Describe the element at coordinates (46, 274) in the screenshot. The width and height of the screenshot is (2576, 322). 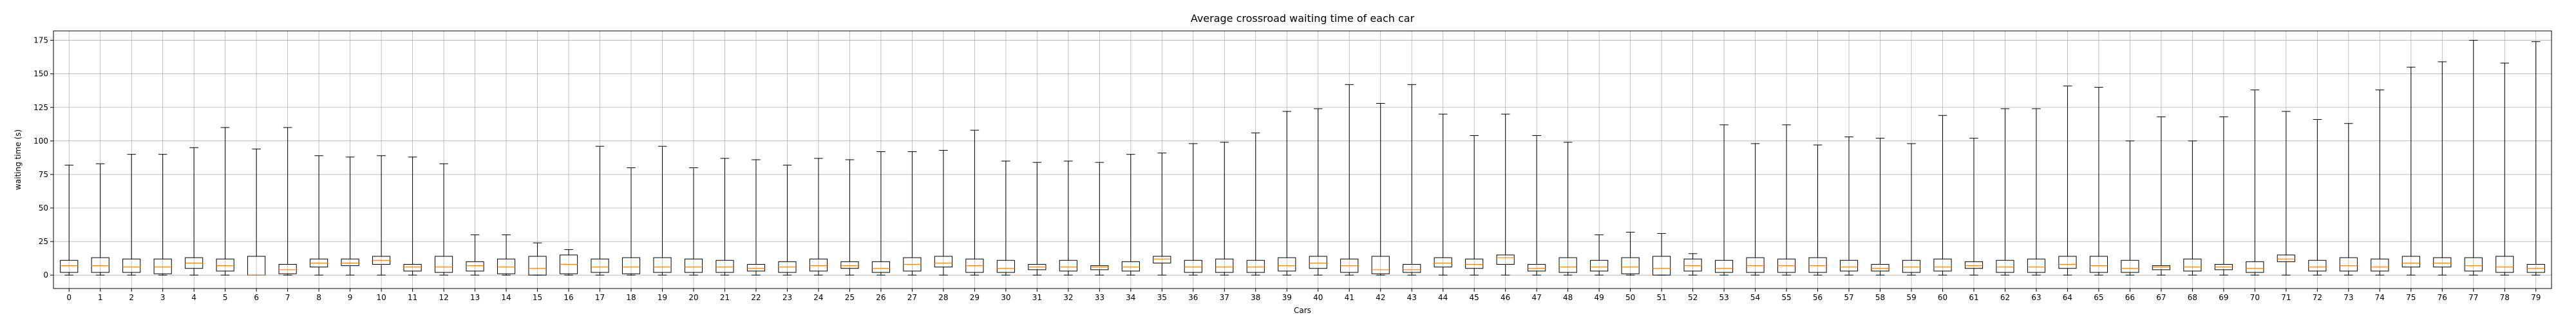
I see `y-tick-label: 0` at that location.